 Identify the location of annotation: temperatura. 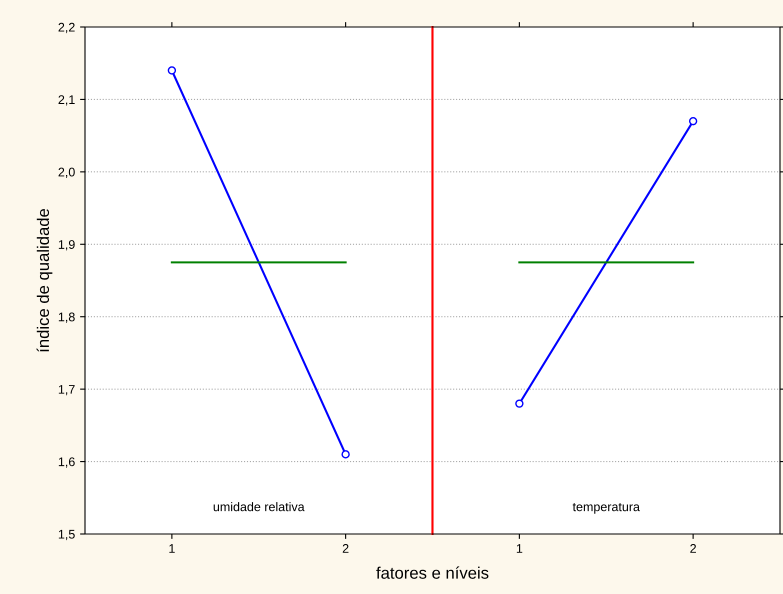
(606, 508).